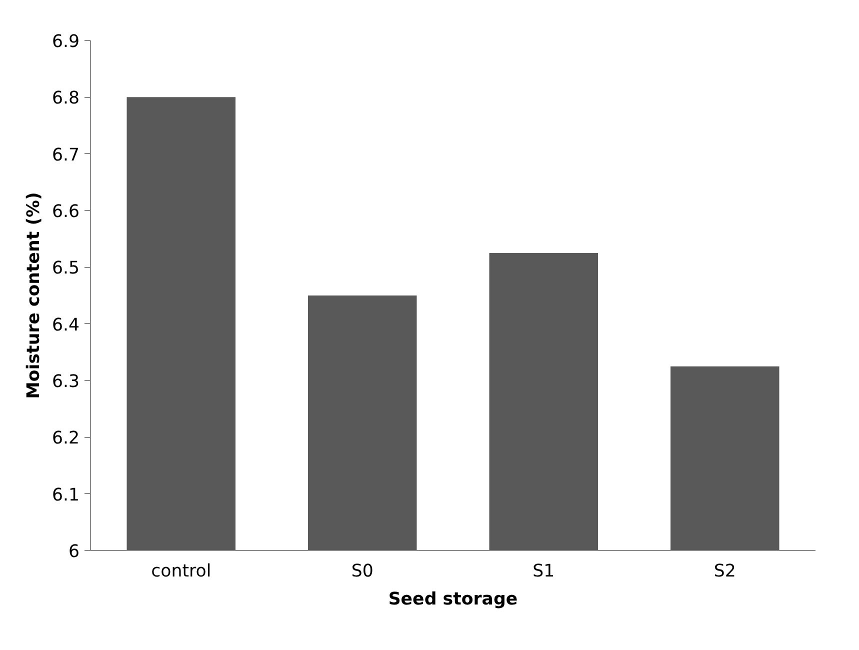 This screenshot has width=859, height=650. What do you see at coordinates (543, 572) in the screenshot?
I see `x-tick-label: S1` at bounding box center [543, 572].